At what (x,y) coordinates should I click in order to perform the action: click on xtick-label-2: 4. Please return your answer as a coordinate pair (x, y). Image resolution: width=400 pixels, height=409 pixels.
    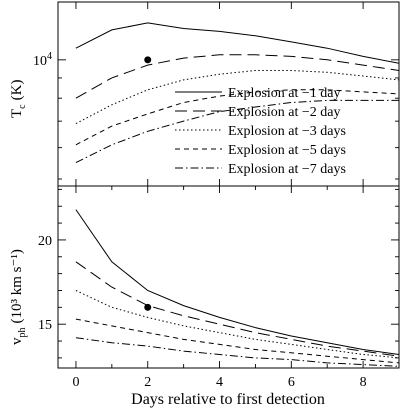
    Looking at the image, I should click on (219, 382).